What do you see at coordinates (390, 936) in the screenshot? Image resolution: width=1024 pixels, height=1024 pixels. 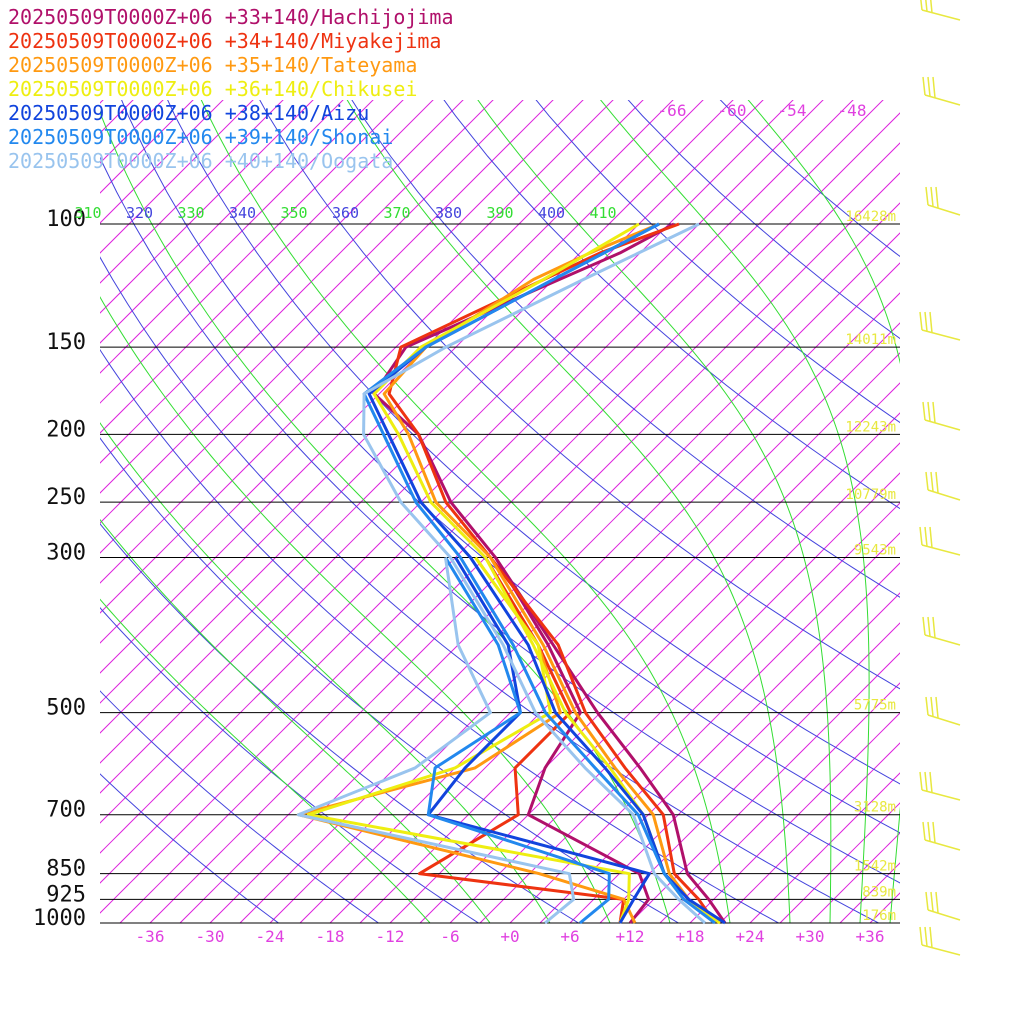 I see `temperature-tick-label: -12` at bounding box center [390, 936].